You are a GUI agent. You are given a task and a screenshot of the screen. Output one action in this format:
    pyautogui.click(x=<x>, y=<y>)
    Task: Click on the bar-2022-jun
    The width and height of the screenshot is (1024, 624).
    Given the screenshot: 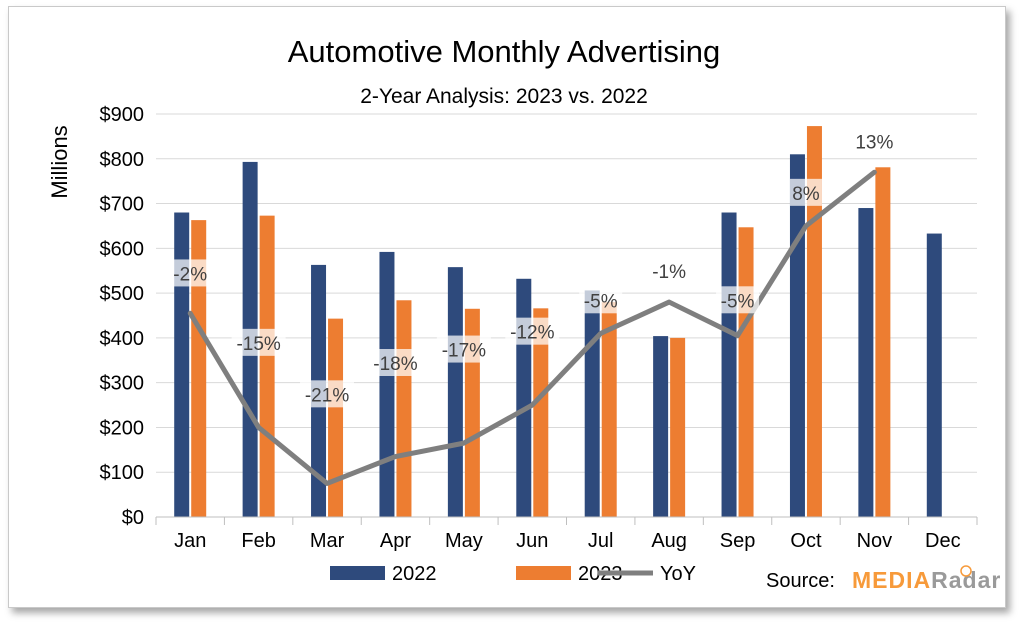 What is the action you would take?
    pyautogui.click(x=524, y=397)
    